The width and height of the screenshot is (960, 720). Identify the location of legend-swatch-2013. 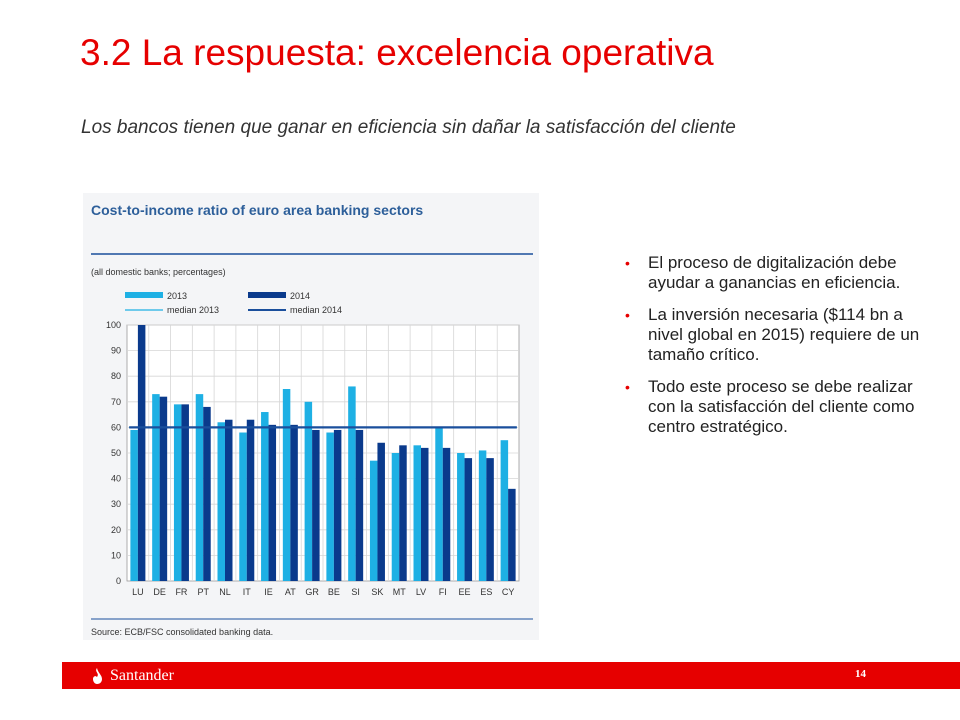
(144, 295).